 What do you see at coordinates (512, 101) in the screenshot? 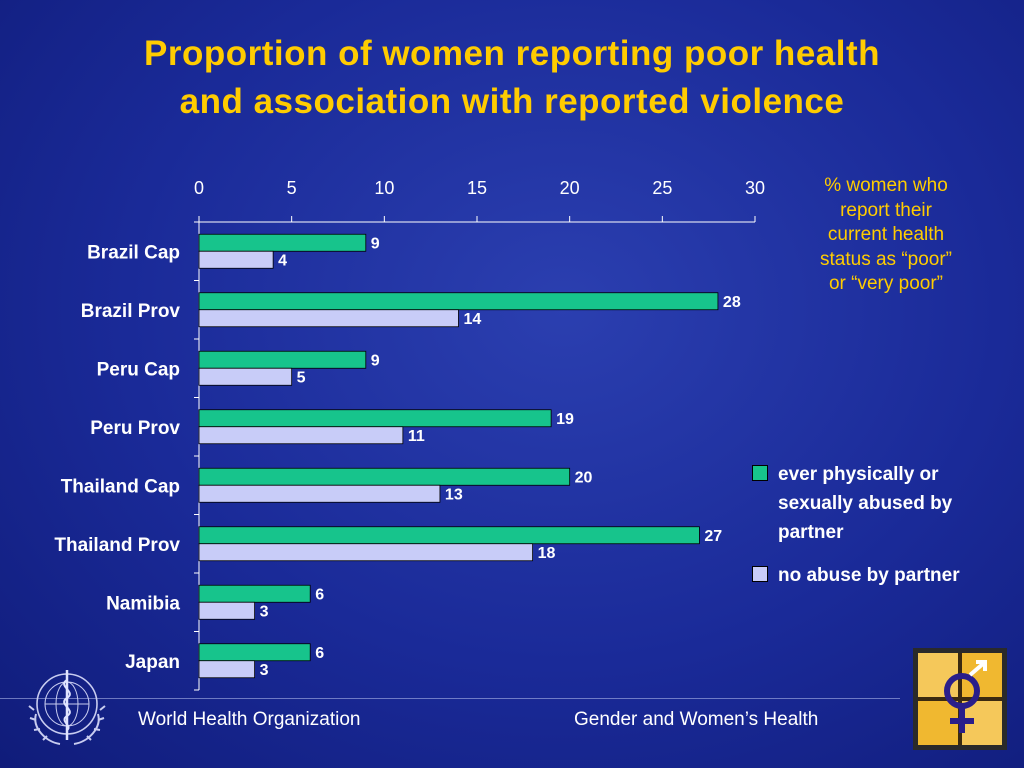
I see `slide-title-line-2: and association with reported violence` at bounding box center [512, 101].